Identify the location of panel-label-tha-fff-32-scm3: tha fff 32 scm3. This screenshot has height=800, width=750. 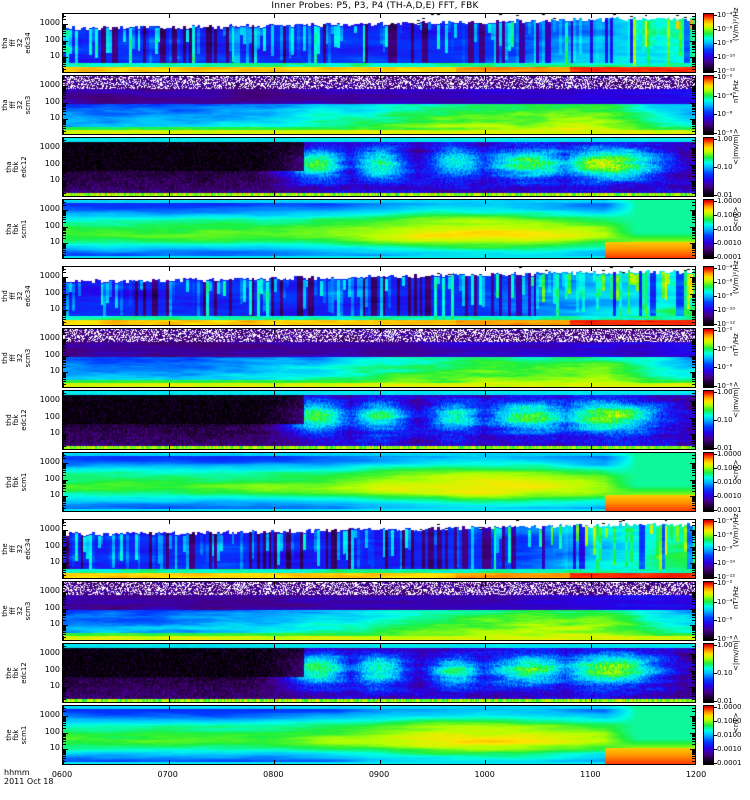
(17, 105).